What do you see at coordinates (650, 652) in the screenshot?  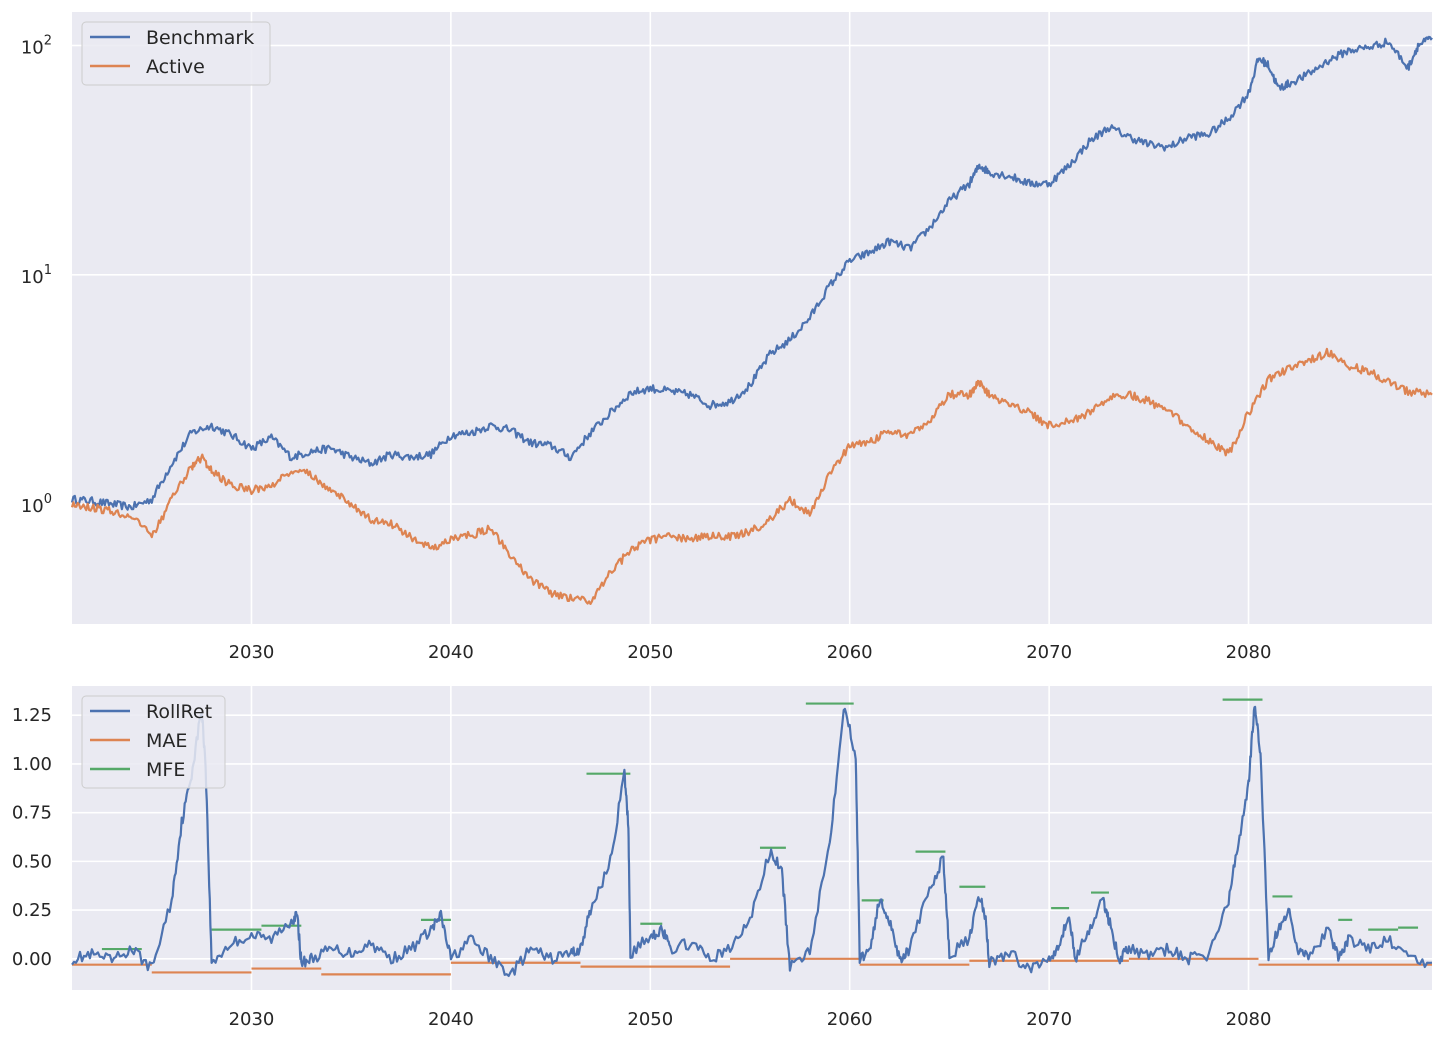 I see `top-x-tick-2050: 2050` at bounding box center [650, 652].